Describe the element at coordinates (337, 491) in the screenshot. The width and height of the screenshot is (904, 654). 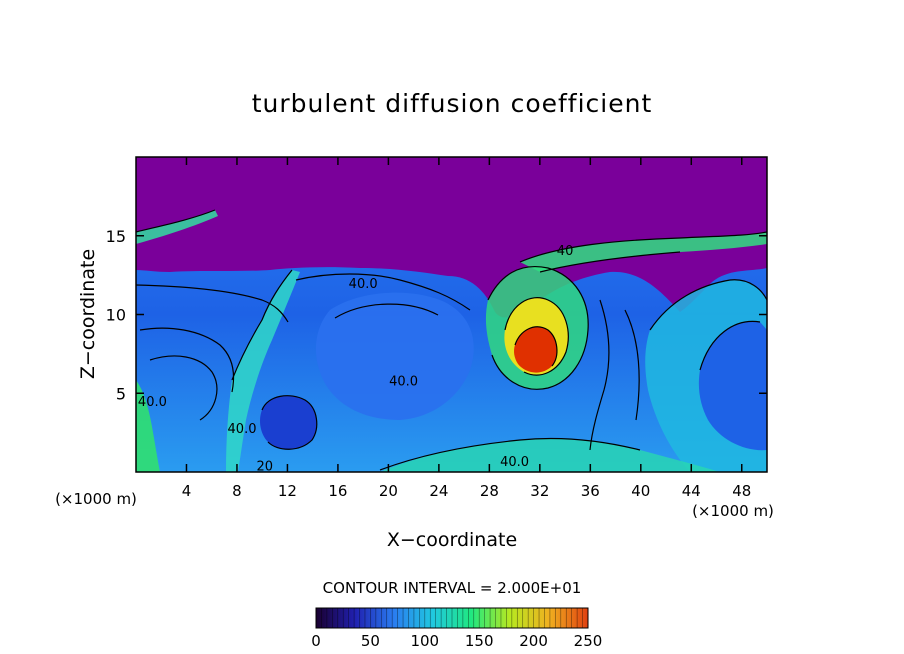
I see `x-tick-label: 16` at that location.